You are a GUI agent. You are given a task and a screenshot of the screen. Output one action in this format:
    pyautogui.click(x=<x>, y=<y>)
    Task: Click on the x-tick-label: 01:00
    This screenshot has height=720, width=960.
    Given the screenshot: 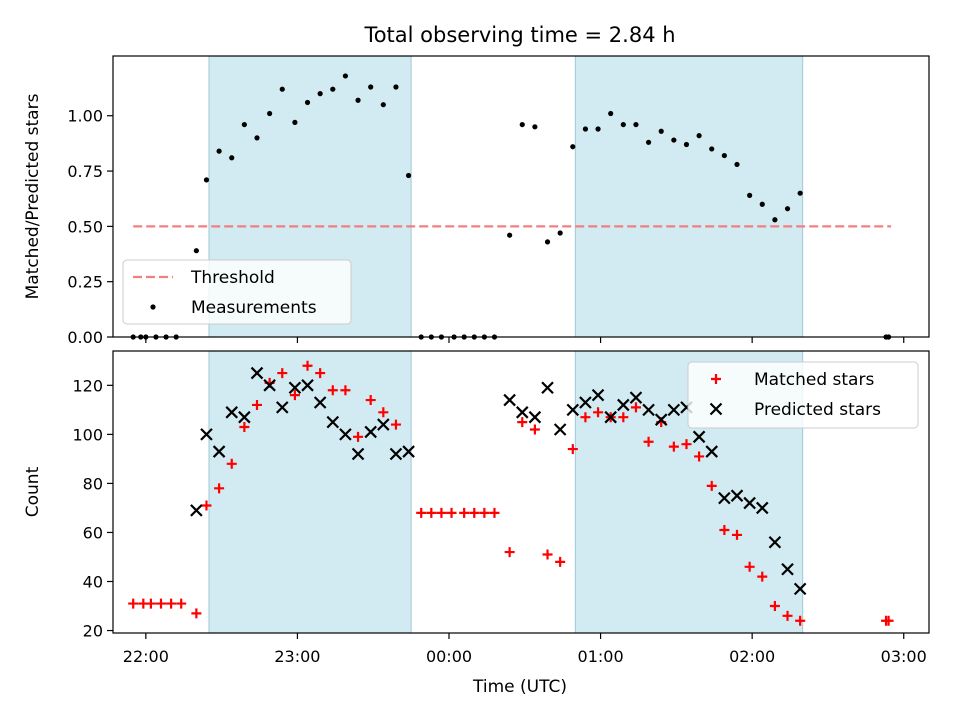 What is the action you would take?
    pyautogui.click(x=601, y=656)
    